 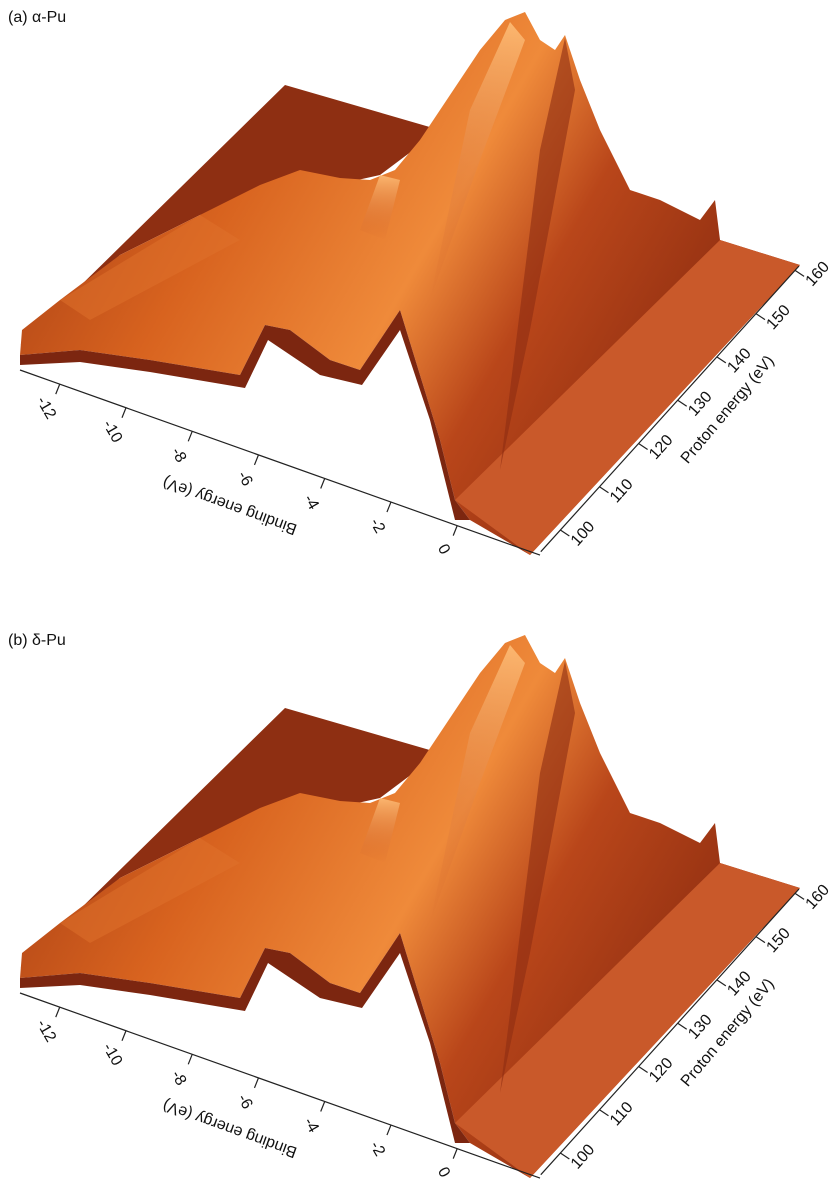 What do you see at coordinates (37, 17) in the screenshot?
I see `panel-title: (a) α-Pu` at bounding box center [37, 17].